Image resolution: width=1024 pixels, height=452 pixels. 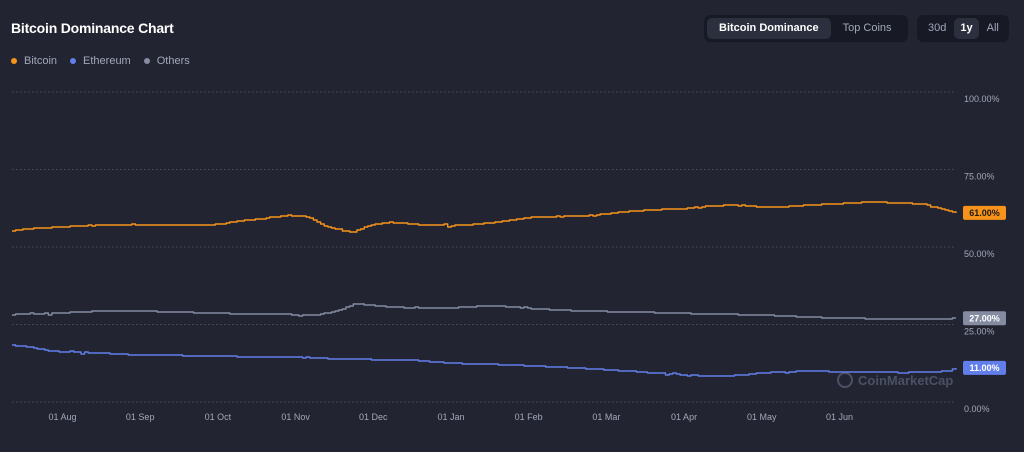 I want to click on last-value-text: 27.00%, so click(x=984, y=318).